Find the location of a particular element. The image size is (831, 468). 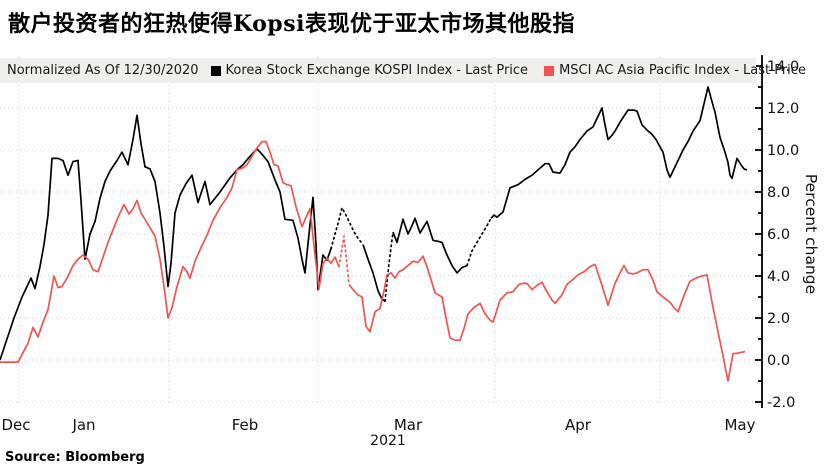

svg-text: -2.0 is located at coordinates (781, 403).